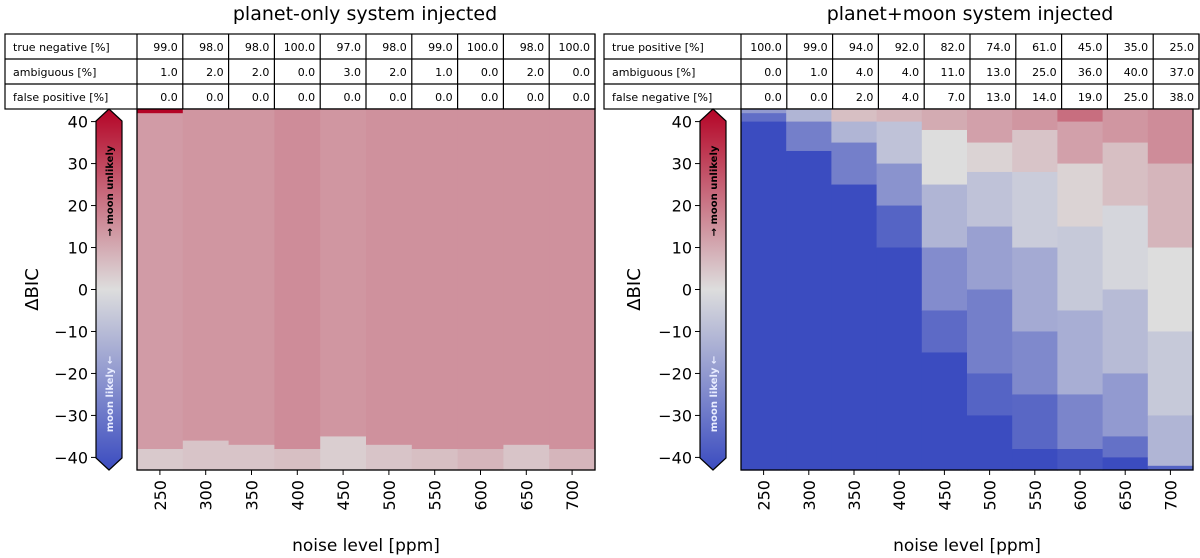  What do you see at coordinates (854, 495) in the screenshot?
I see `x-tick-label: 350` at bounding box center [854, 495].